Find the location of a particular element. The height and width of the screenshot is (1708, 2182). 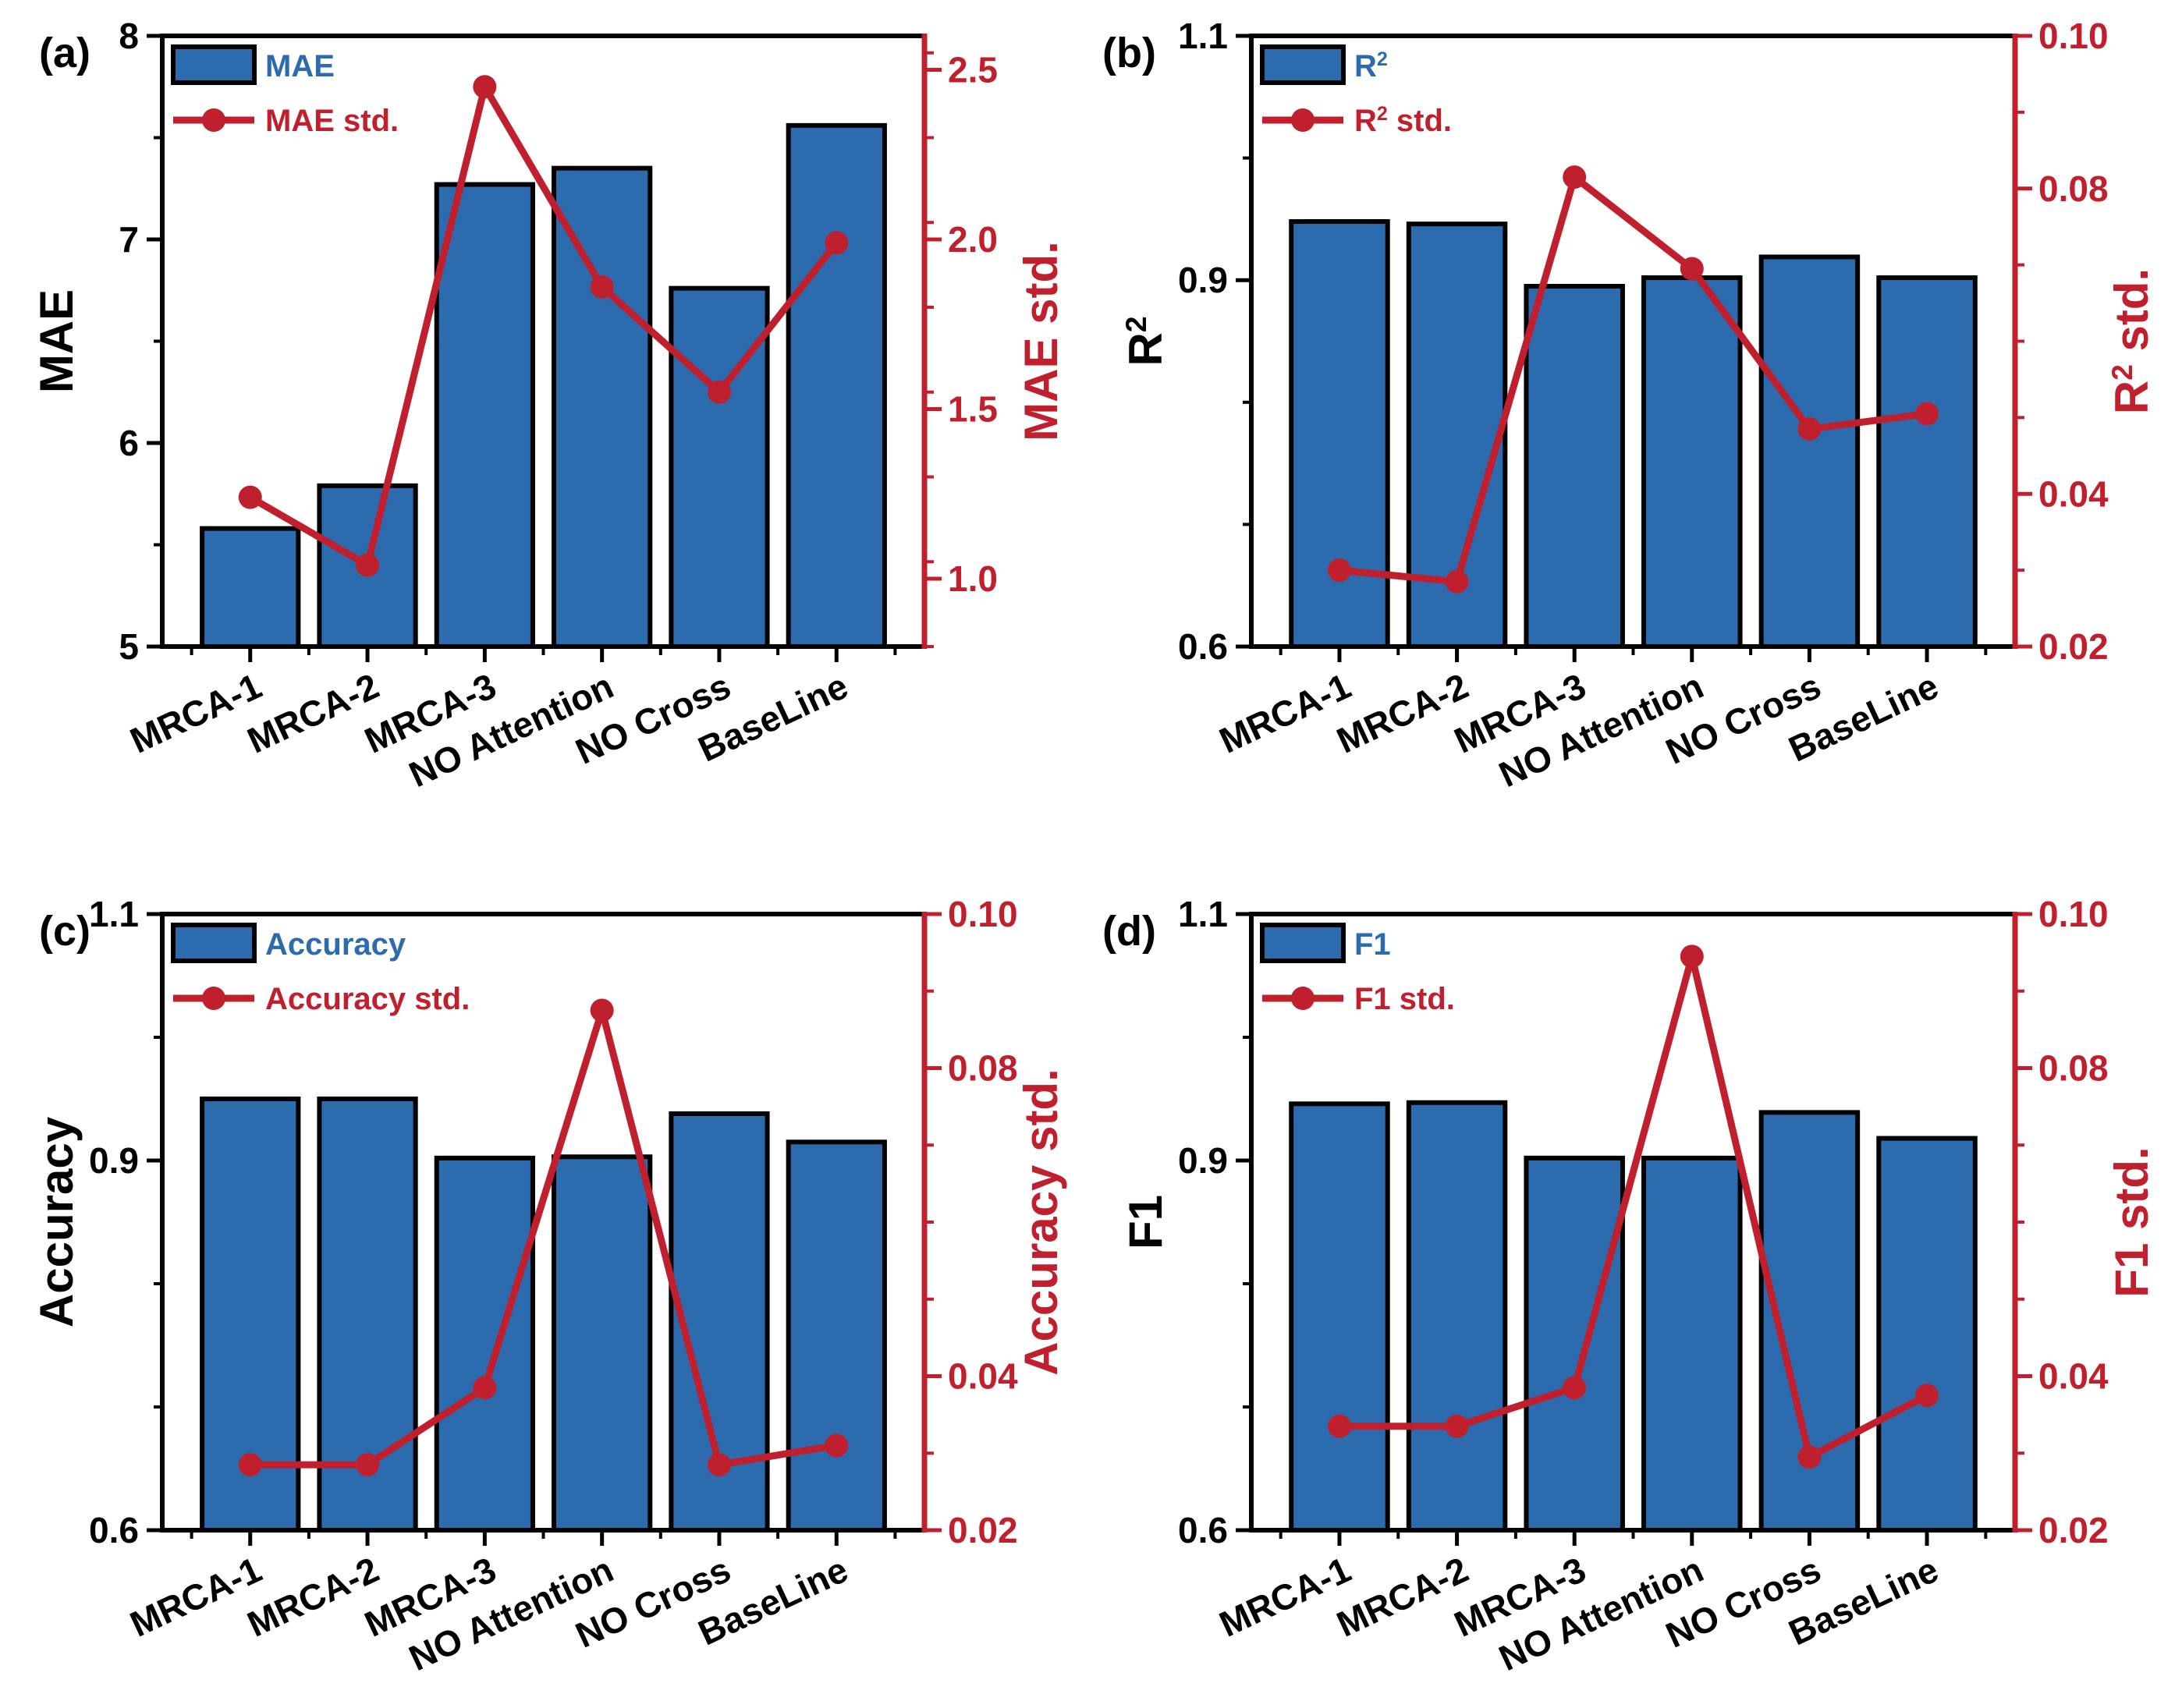

y2-tick-label: 2.0 is located at coordinates (973, 239).